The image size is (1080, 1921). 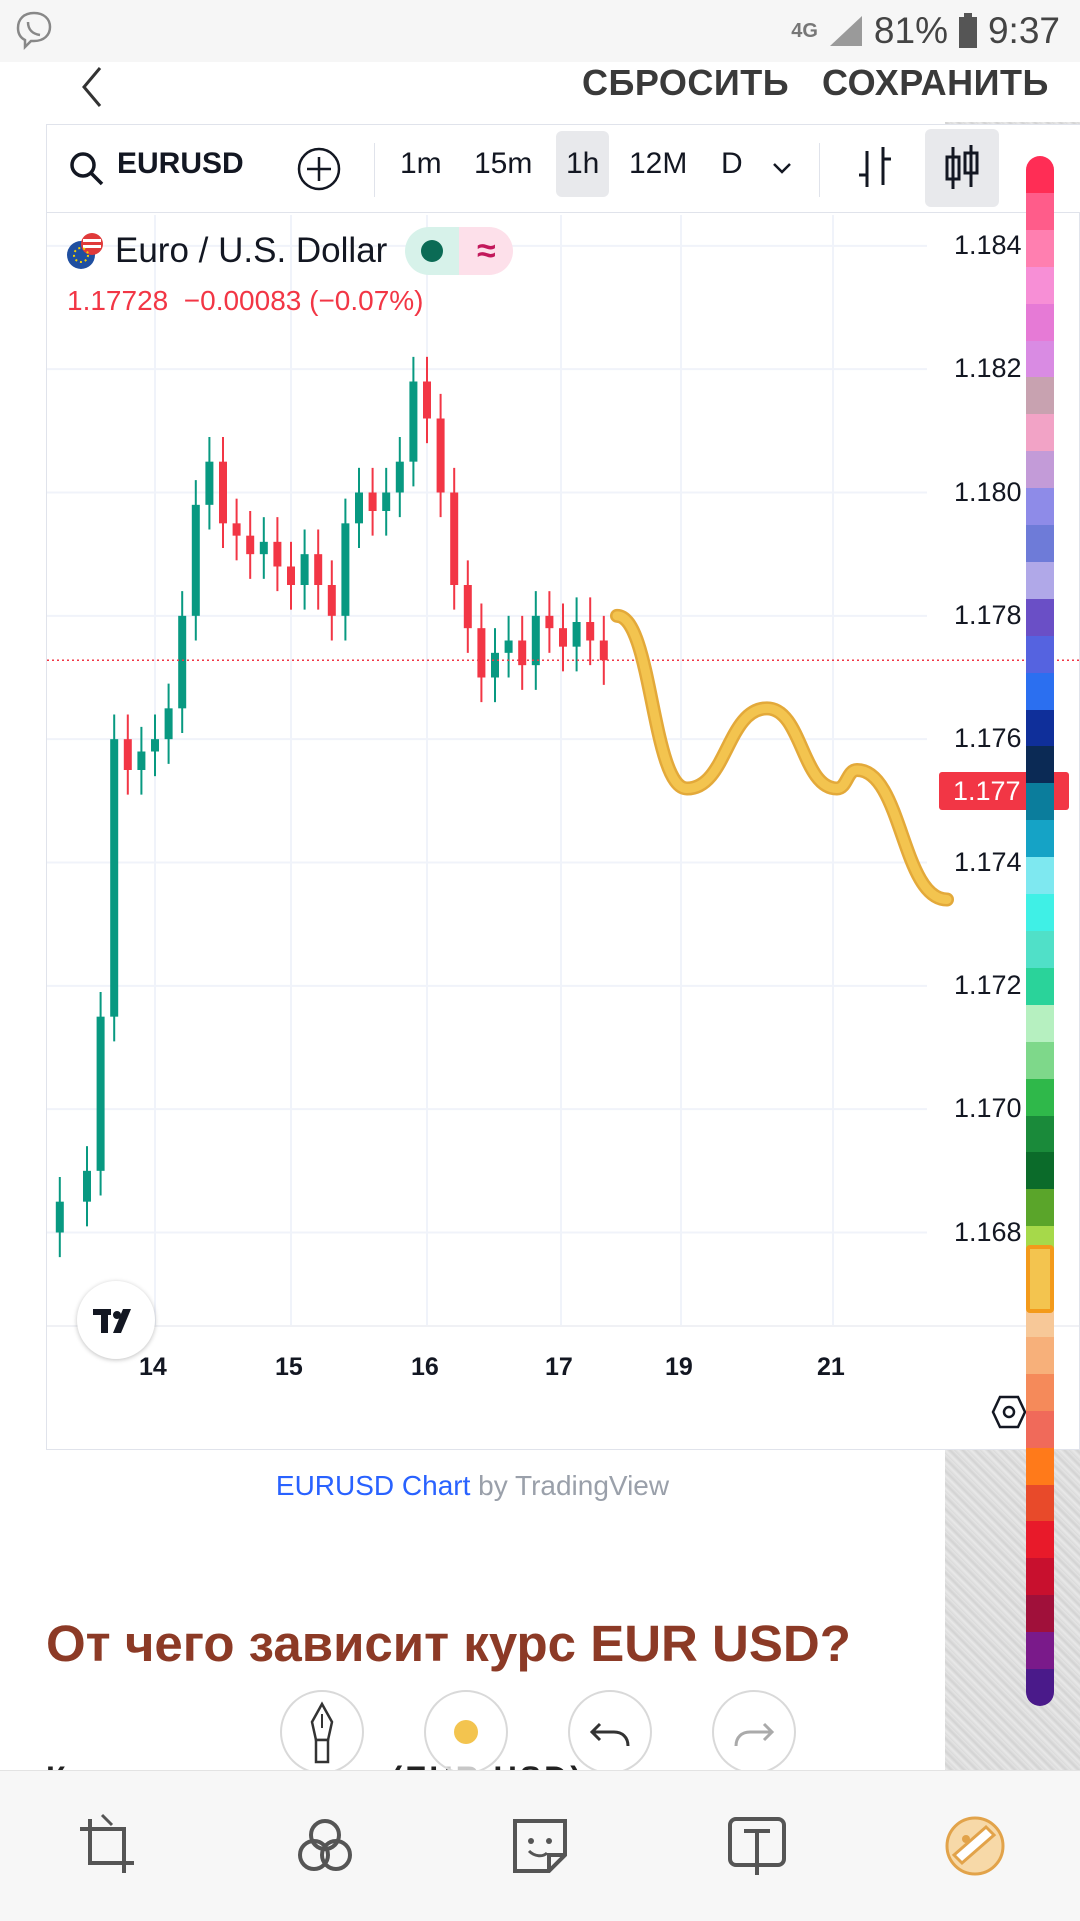 What do you see at coordinates (935, 82) in the screenshot?
I see `save-button: СОХРАНИТЬ` at bounding box center [935, 82].